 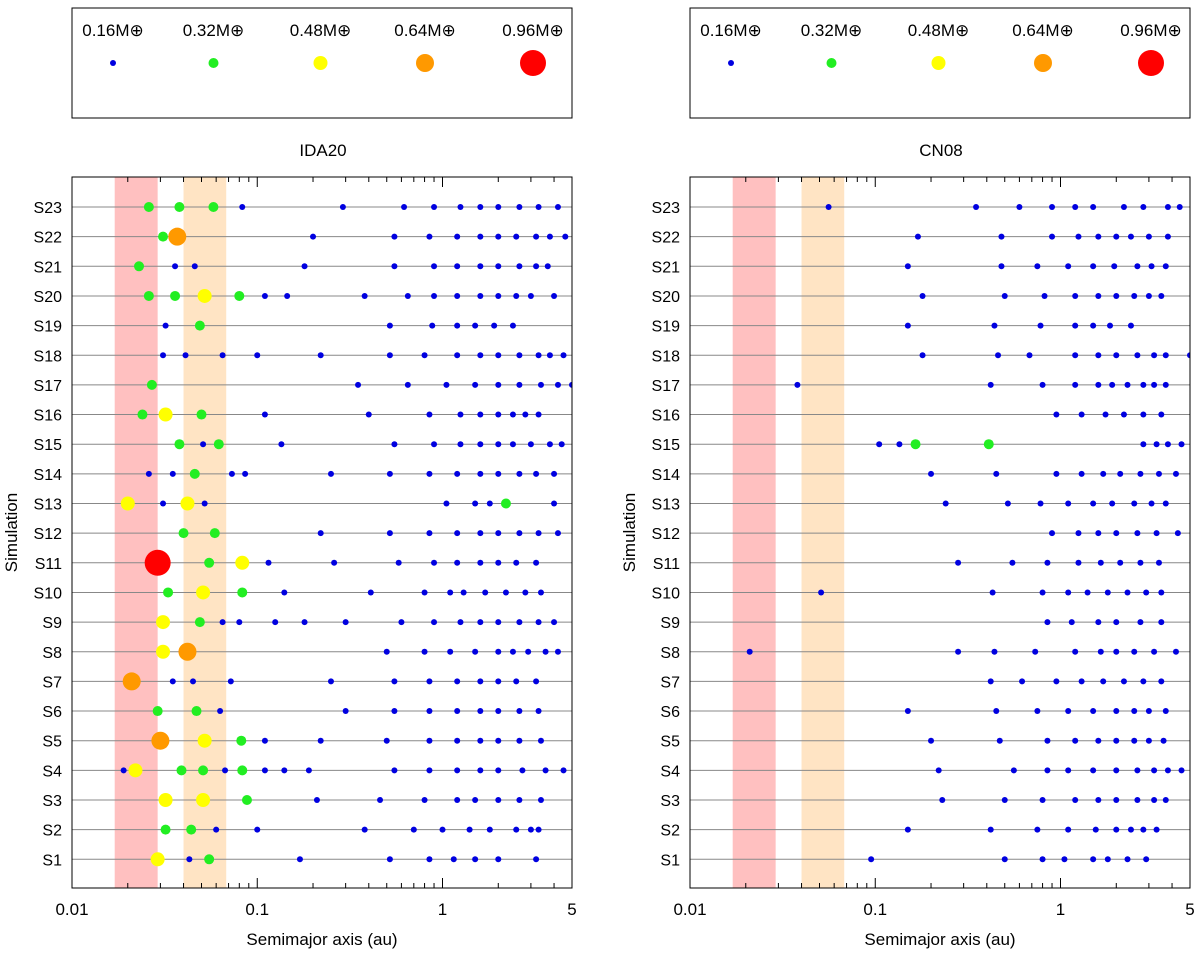 I want to click on row-label: S18, so click(x=666, y=356).